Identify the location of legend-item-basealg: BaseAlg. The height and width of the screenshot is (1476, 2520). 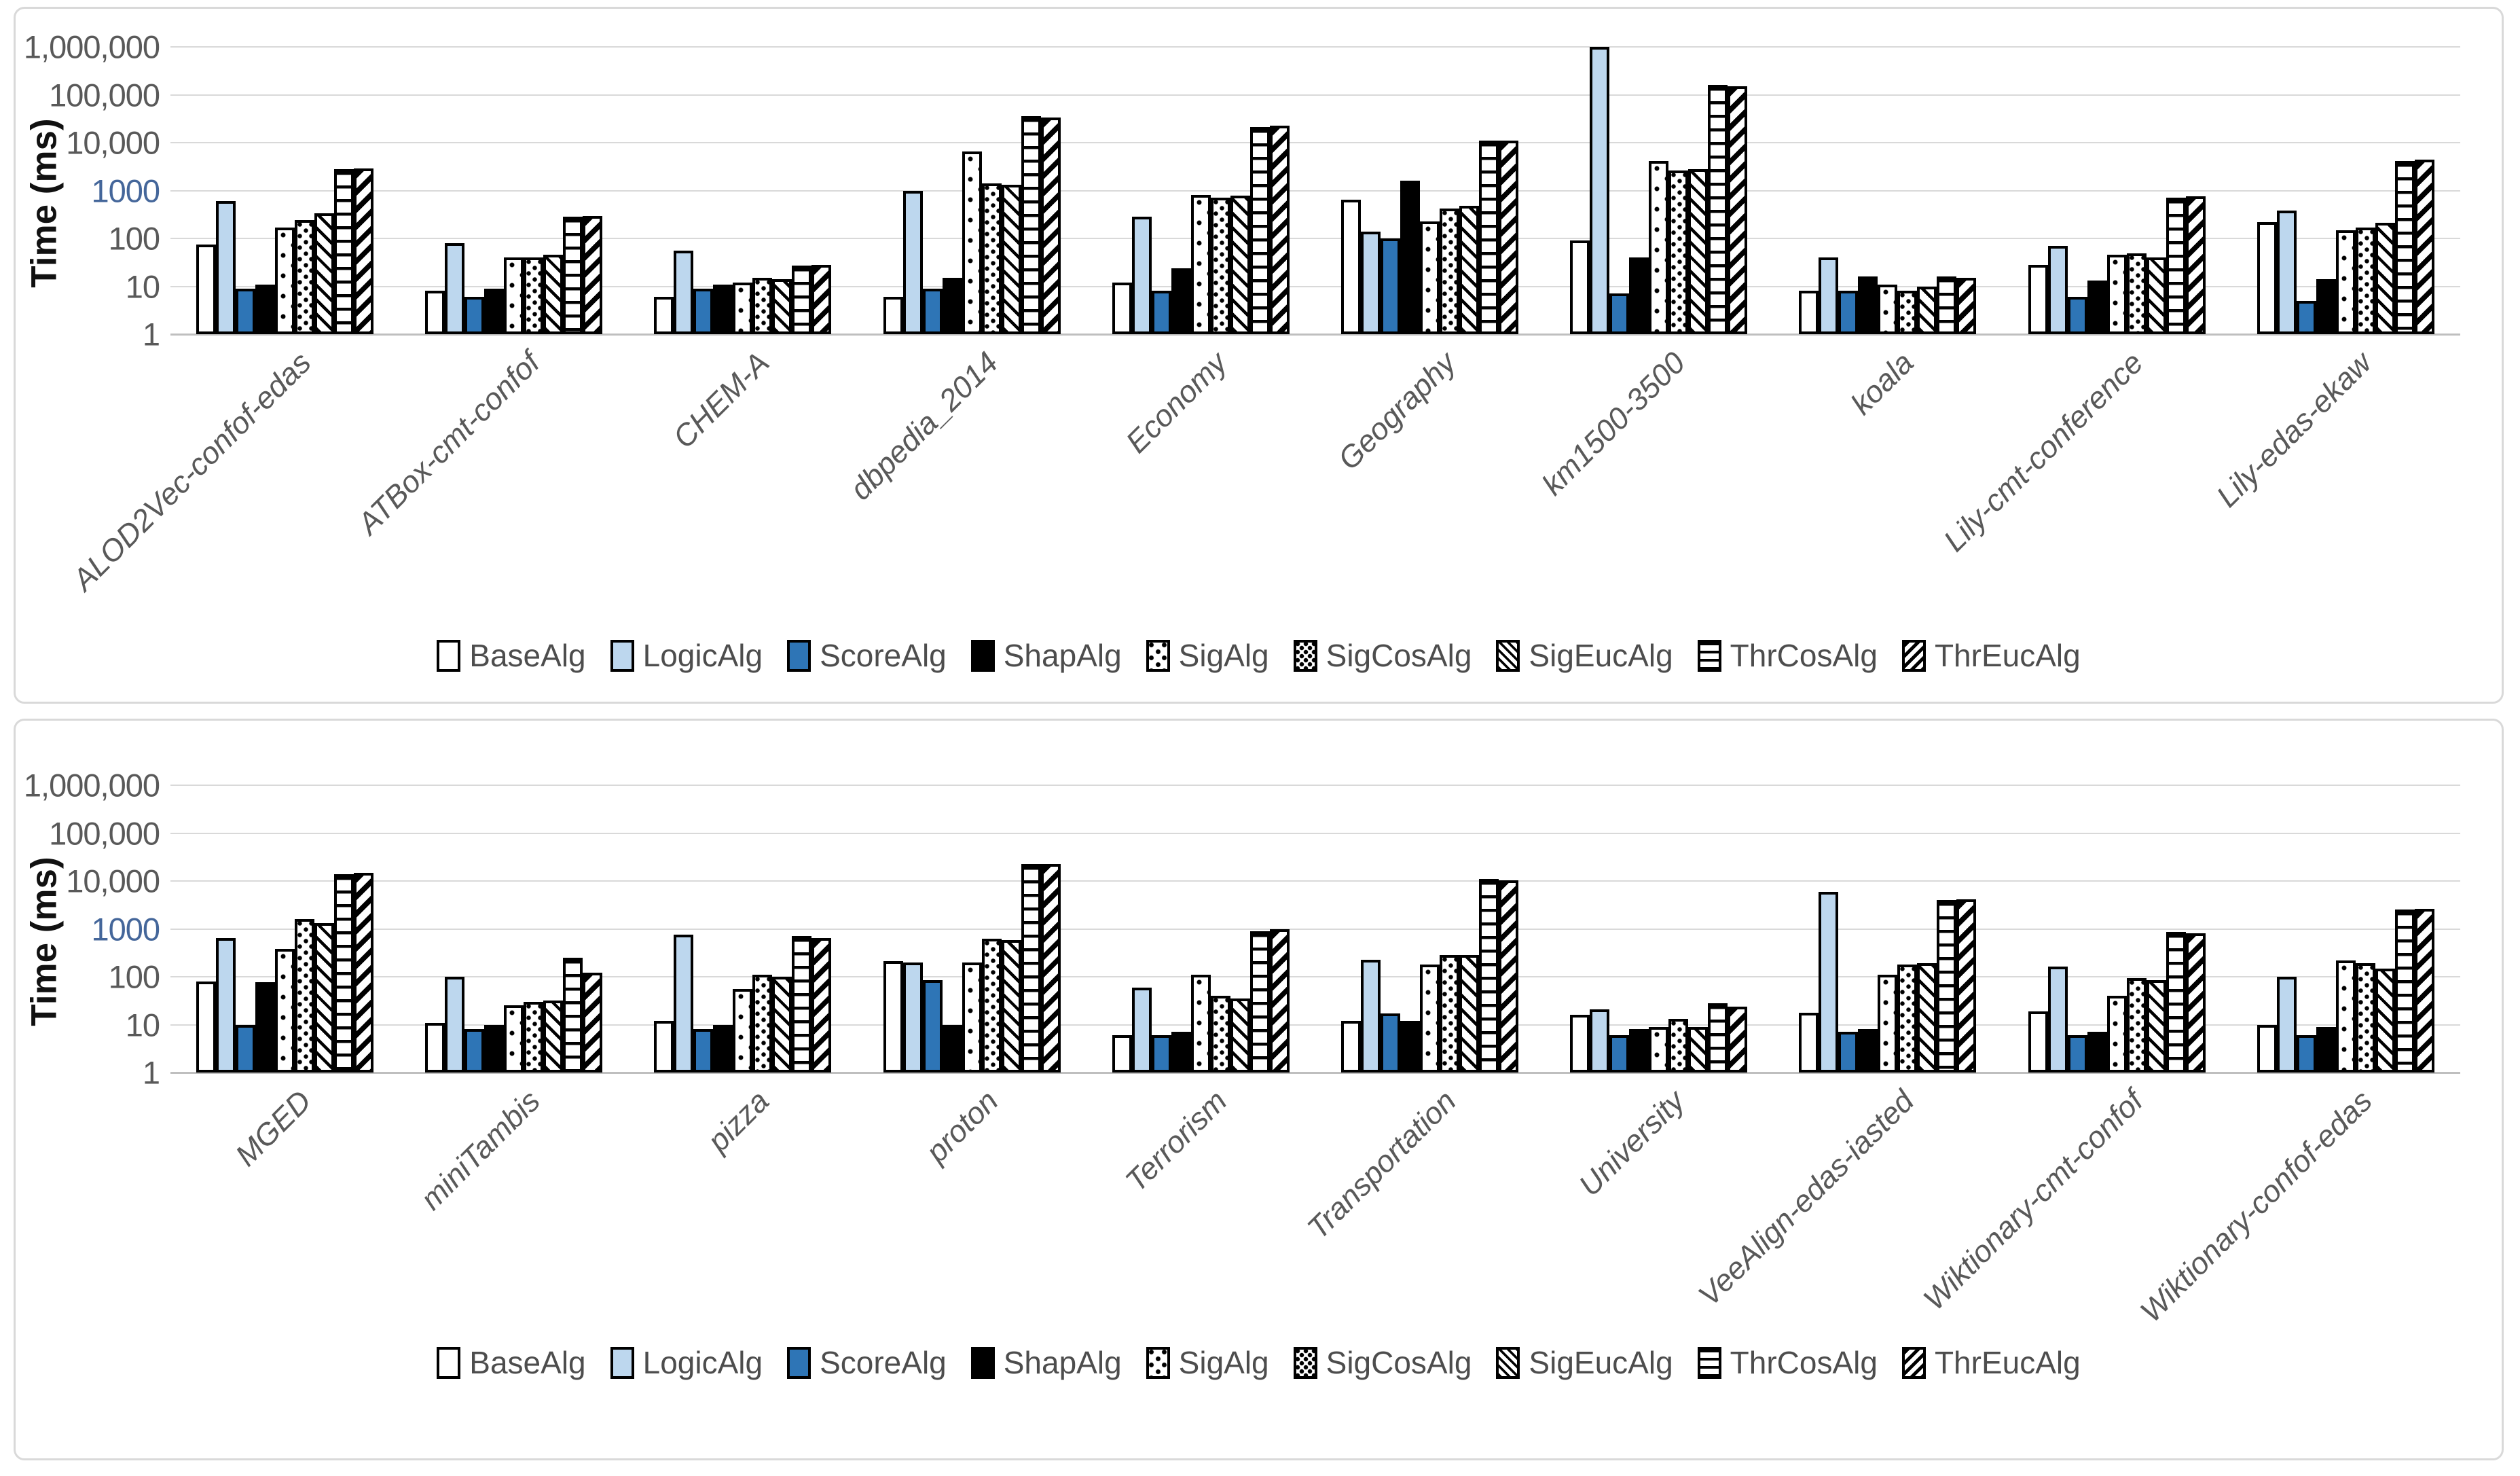
(512, 655).